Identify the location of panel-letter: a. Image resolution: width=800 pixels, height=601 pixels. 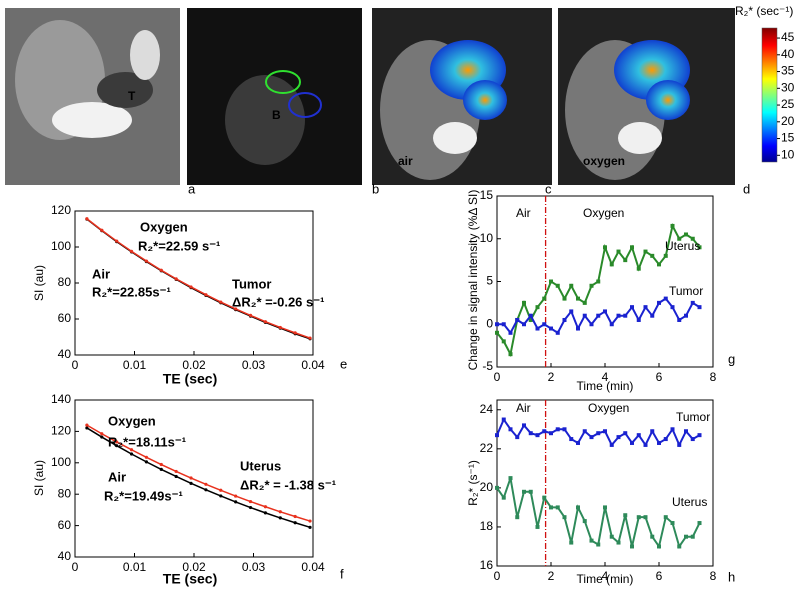
(192, 188).